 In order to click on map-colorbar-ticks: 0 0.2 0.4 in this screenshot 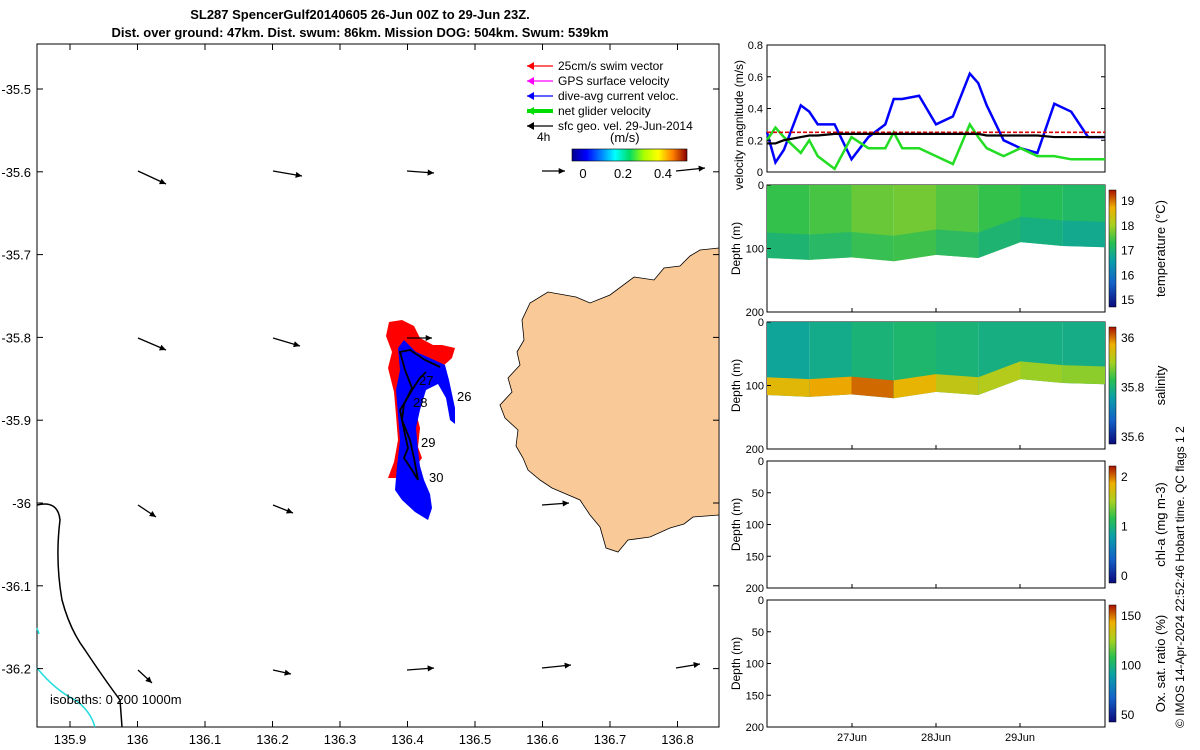, I will do `click(625, 173)`.